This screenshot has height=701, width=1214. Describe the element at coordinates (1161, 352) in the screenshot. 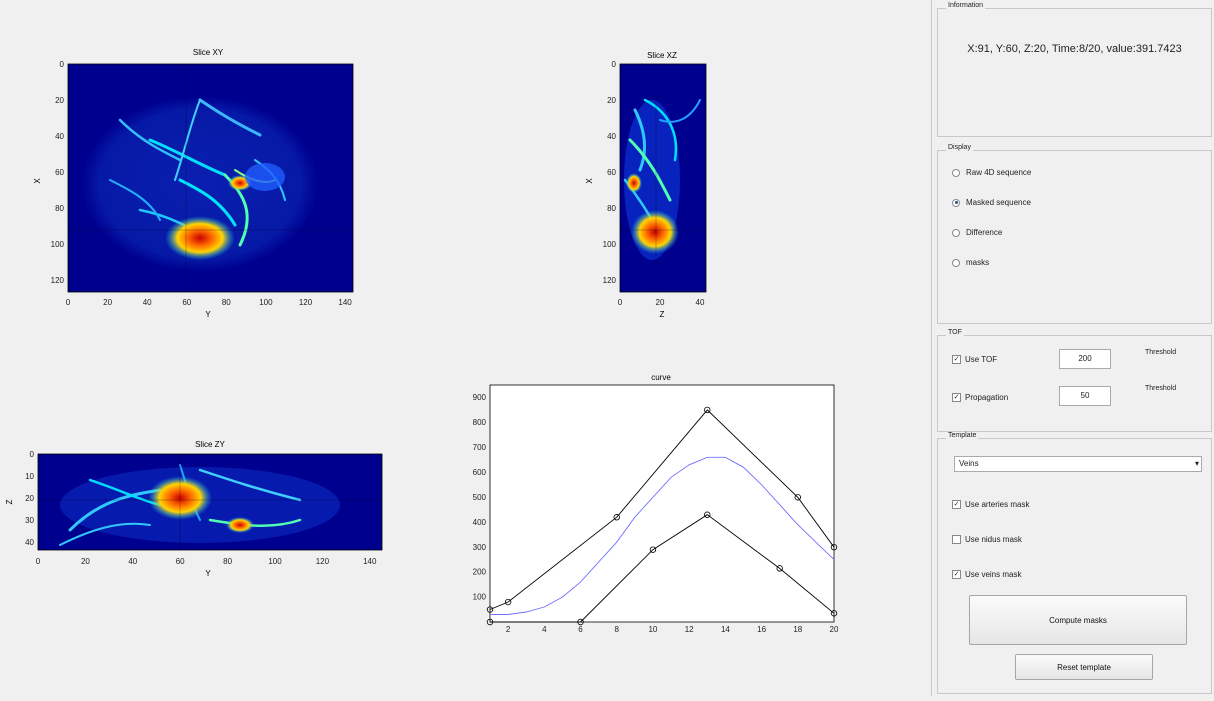

I see `tof-threshold-label: Threshold` at that location.